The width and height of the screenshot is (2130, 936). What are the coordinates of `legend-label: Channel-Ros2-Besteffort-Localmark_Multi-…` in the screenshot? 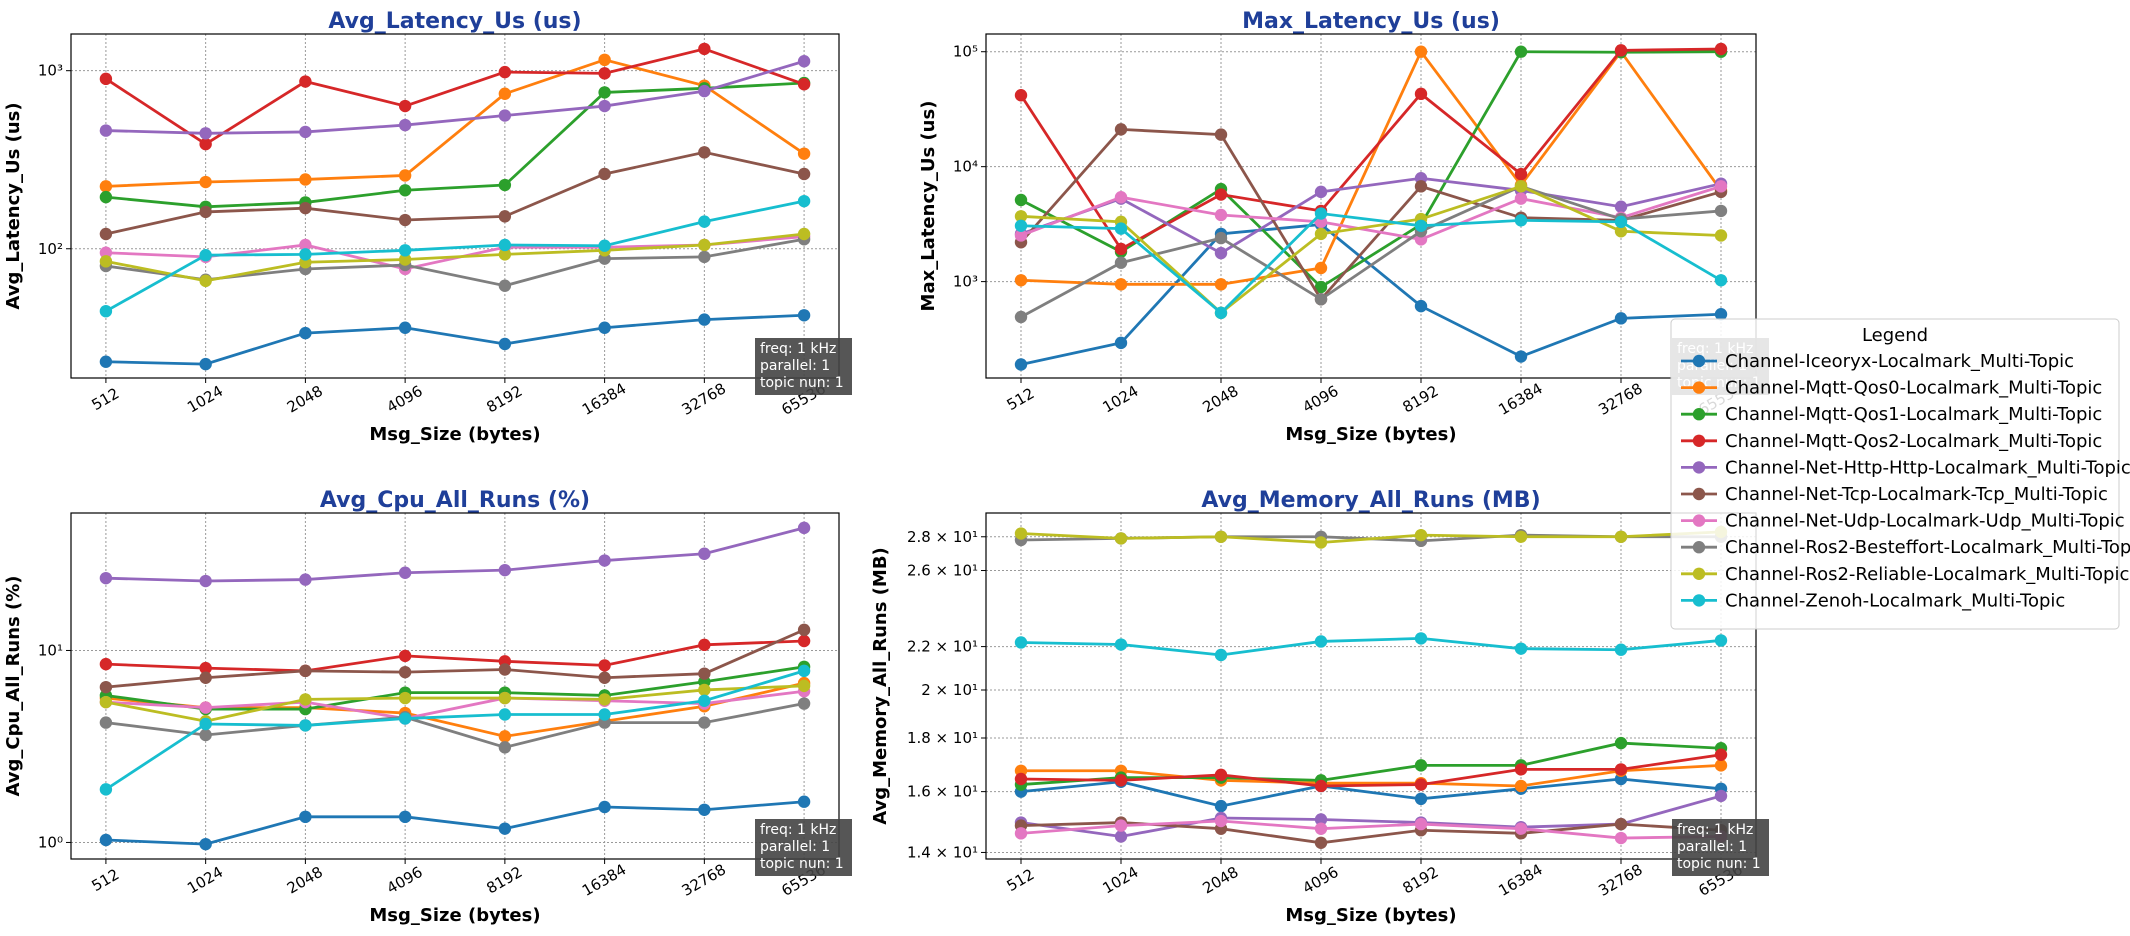 It's located at (1927, 547).